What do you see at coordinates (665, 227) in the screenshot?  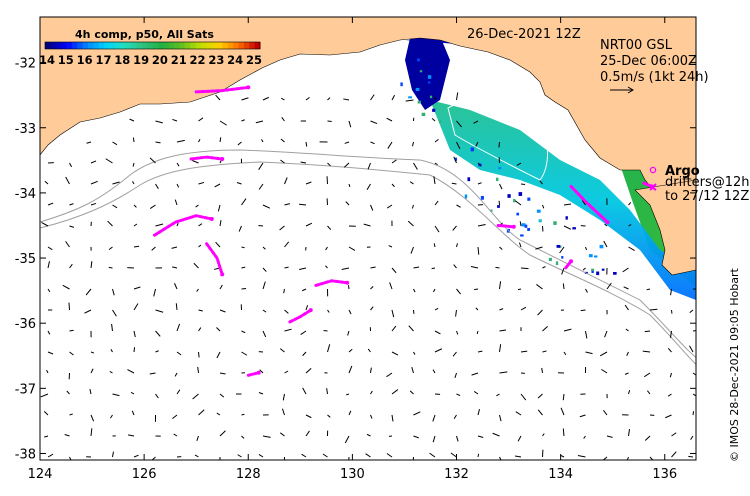 I see `land-eastern-peninsula` at bounding box center [665, 227].